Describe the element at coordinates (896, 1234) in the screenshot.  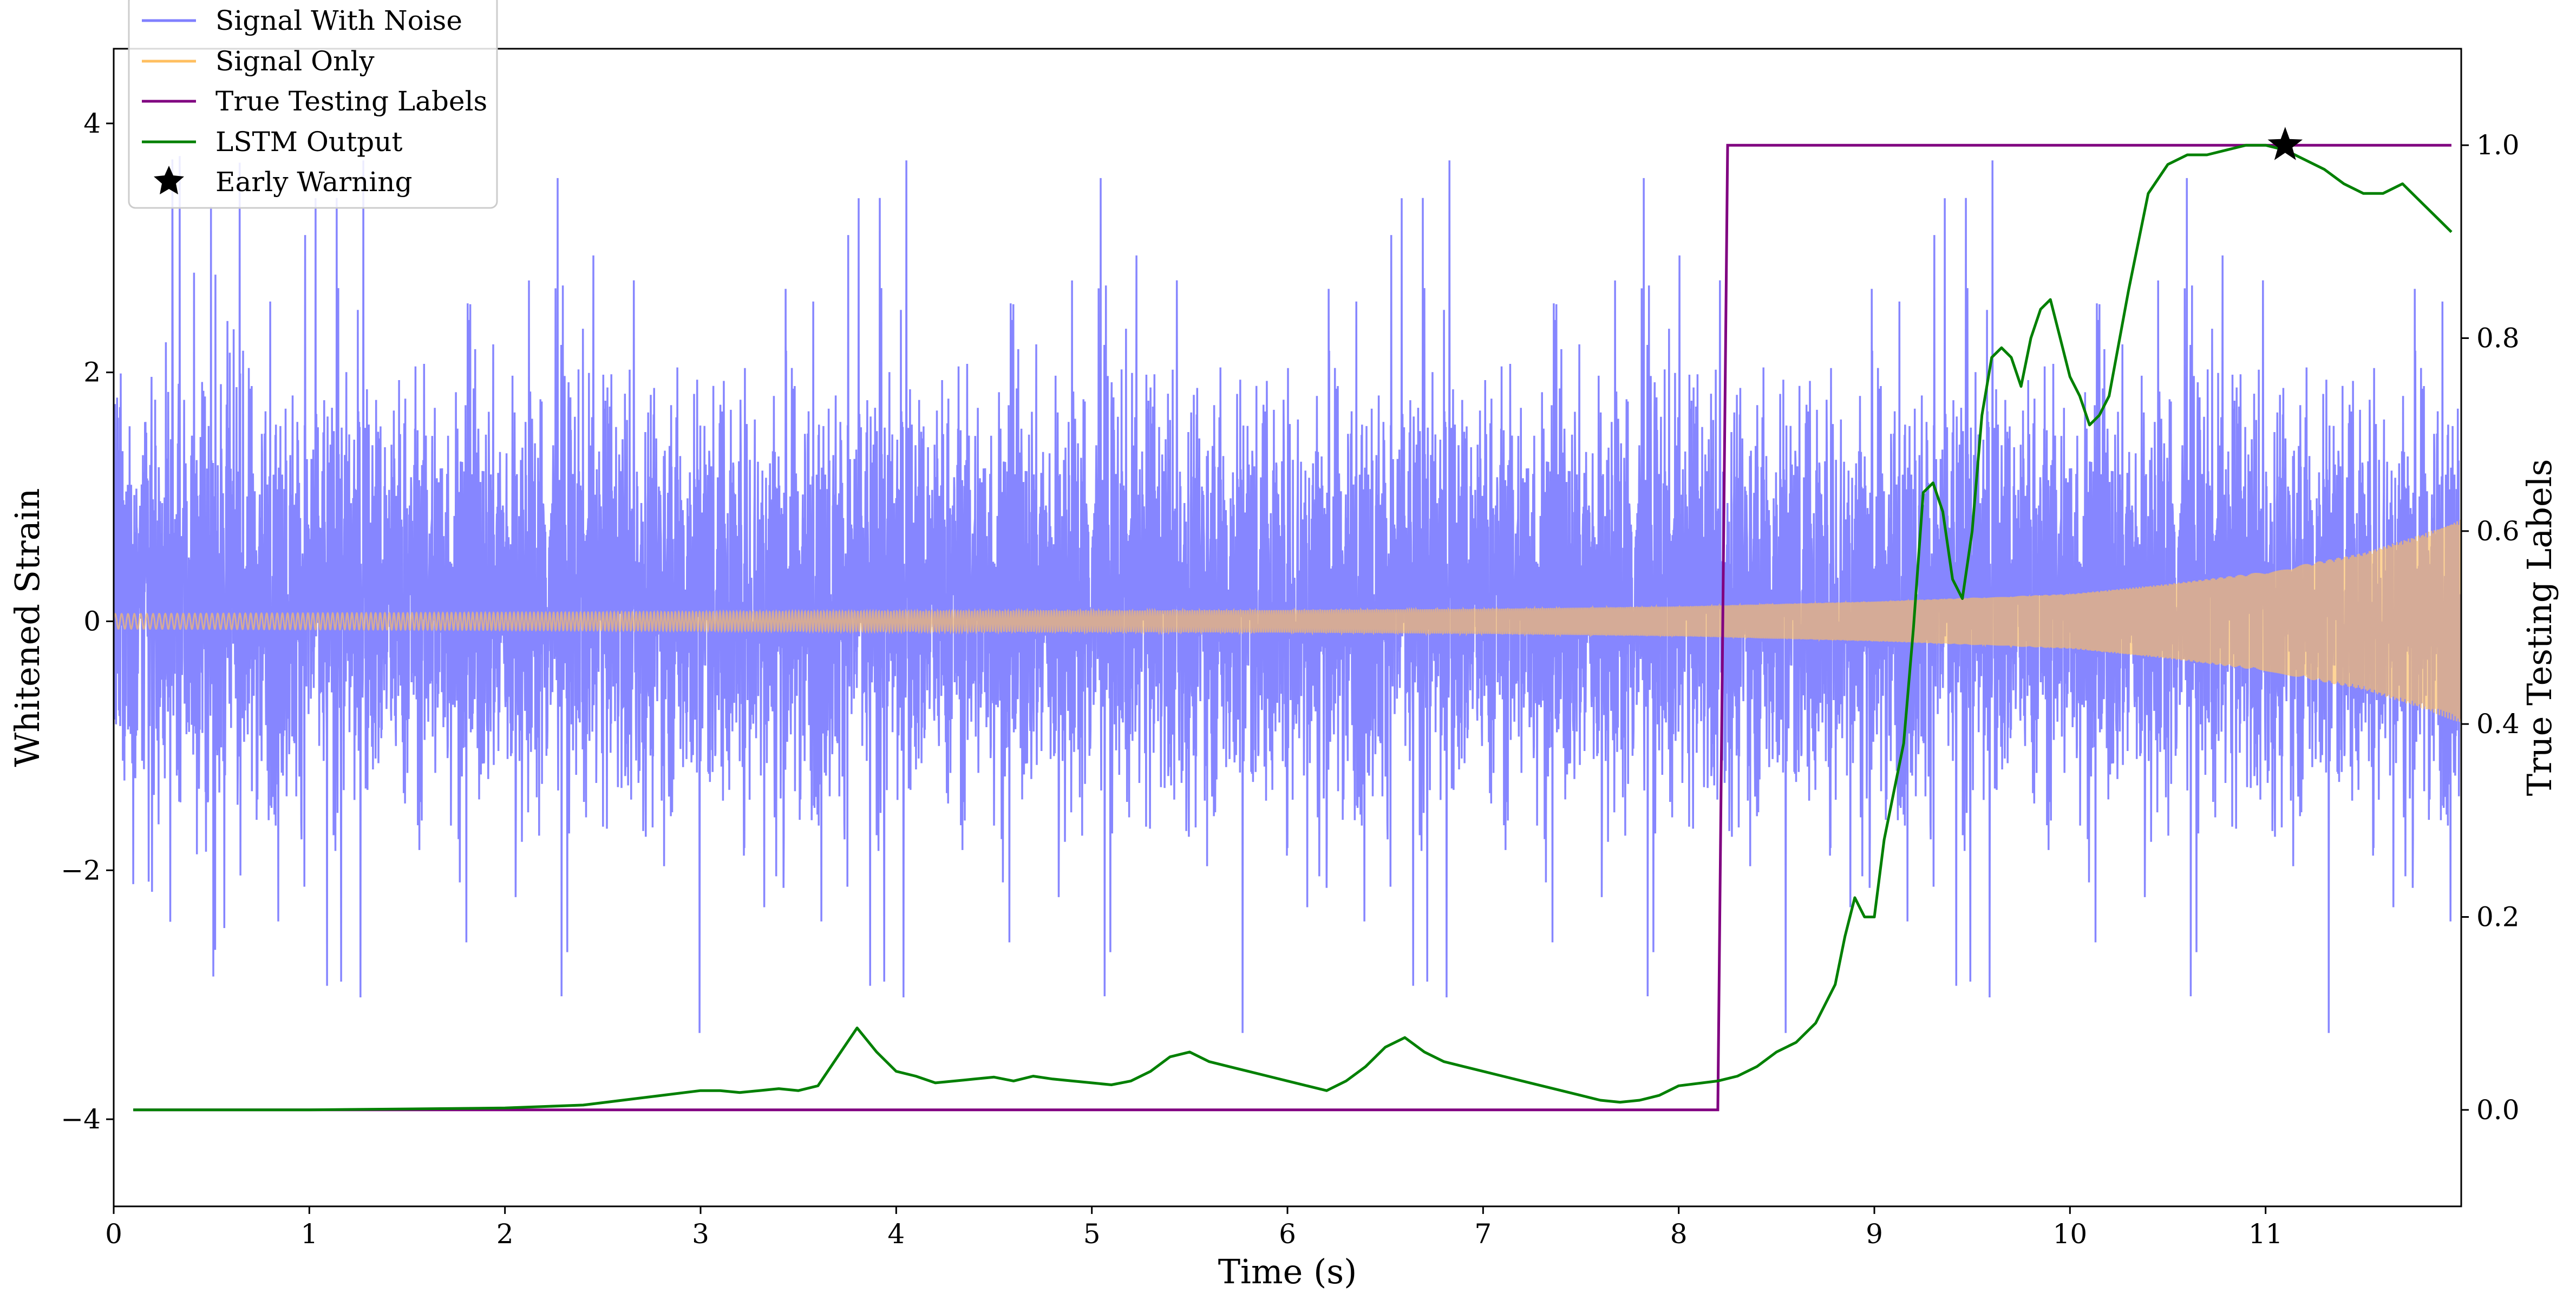
I see `x-tick-label: 4` at that location.